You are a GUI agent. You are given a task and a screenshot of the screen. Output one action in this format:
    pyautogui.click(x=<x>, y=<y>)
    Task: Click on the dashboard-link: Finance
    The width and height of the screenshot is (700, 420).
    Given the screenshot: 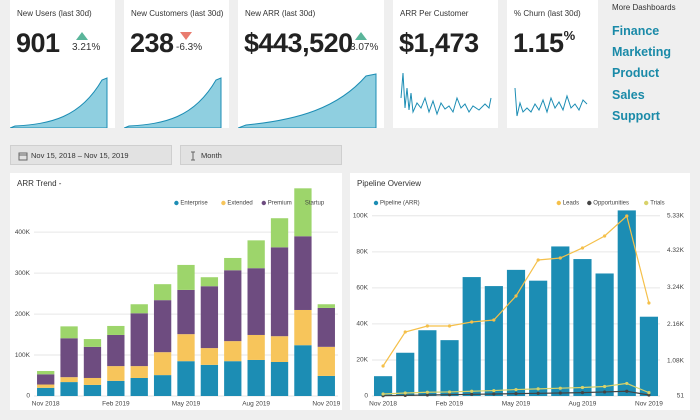 What is the action you would take?
    pyautogui.click(x=636, y=31)
    